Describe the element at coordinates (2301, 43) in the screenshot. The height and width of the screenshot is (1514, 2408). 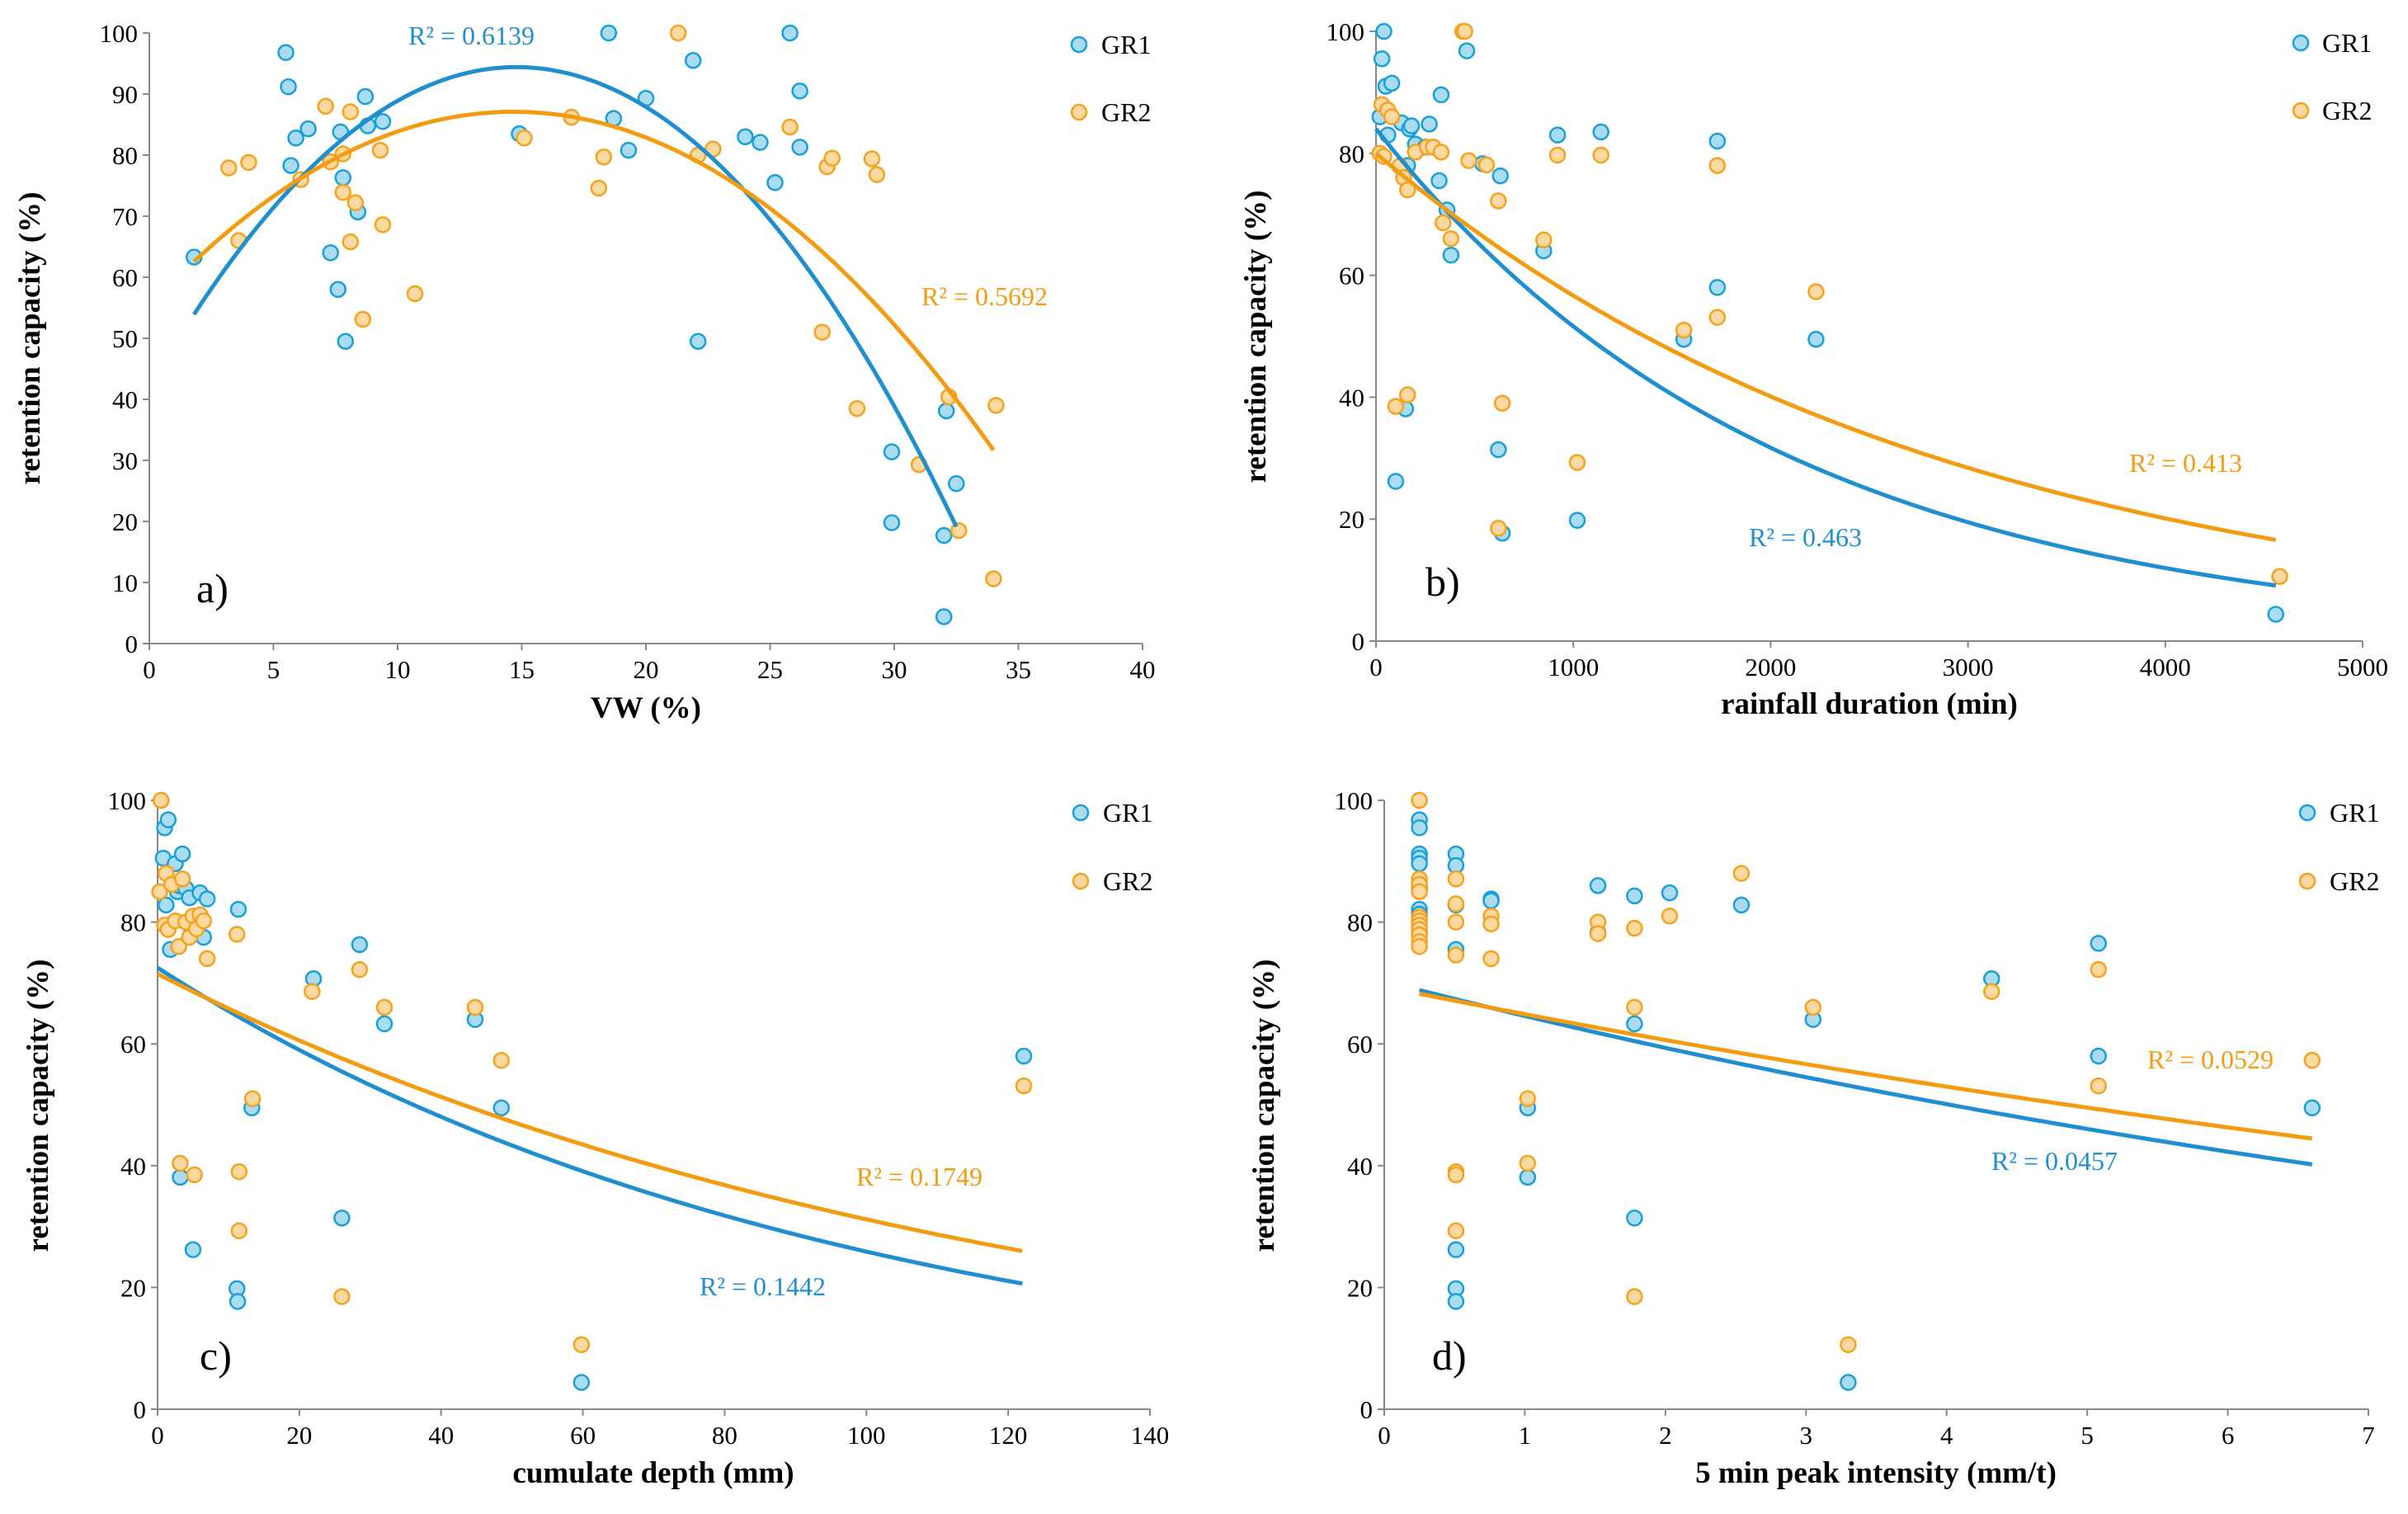
I see `panel-b-legend-marker-gr1` at that location.